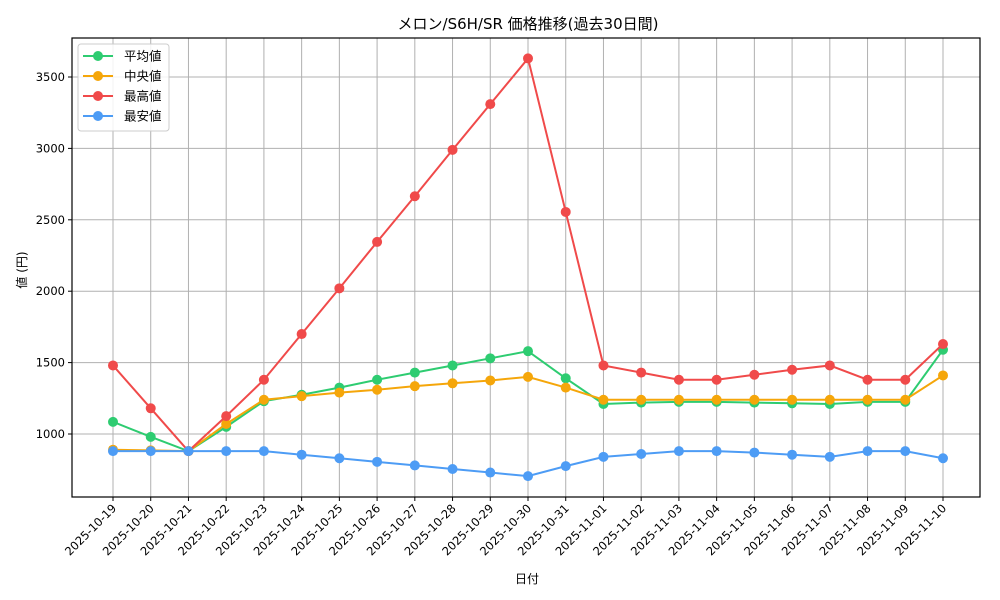 The height and width of the screenshot is (600, 1000). Describe the element at coordinates (528, 24) in the screenshot. I see `chart-title: メロン/S6H/SR 価格推移(過去30日間)` at that location.